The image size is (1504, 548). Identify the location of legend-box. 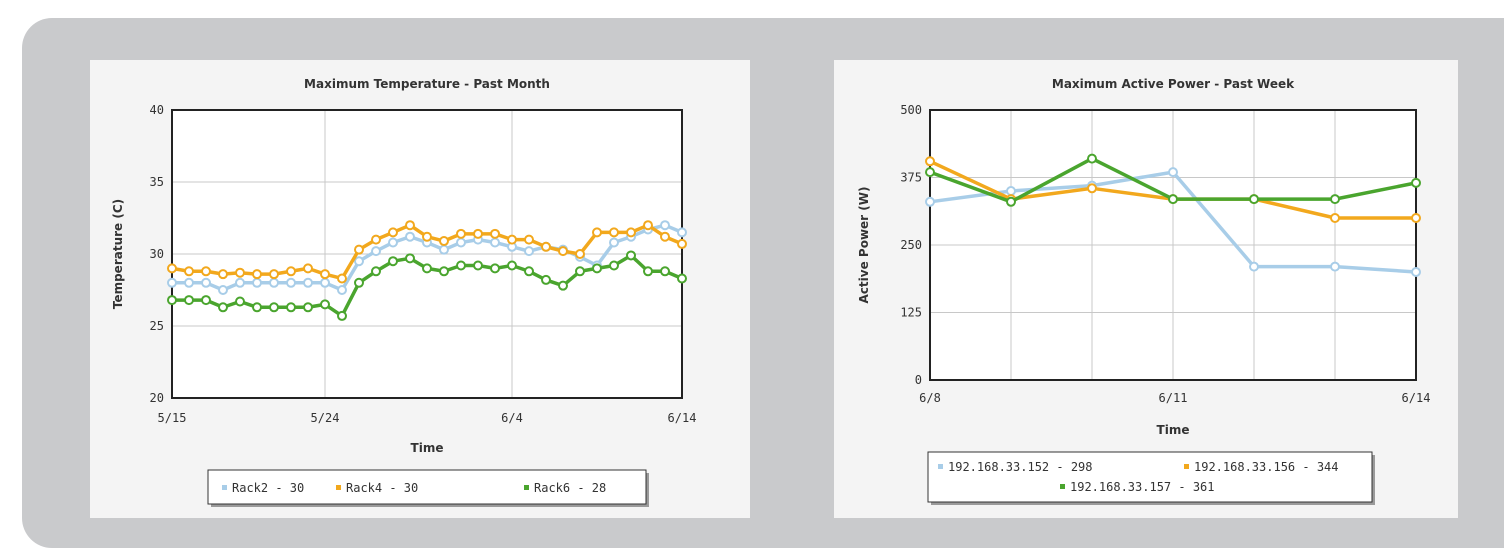
(427, 487).